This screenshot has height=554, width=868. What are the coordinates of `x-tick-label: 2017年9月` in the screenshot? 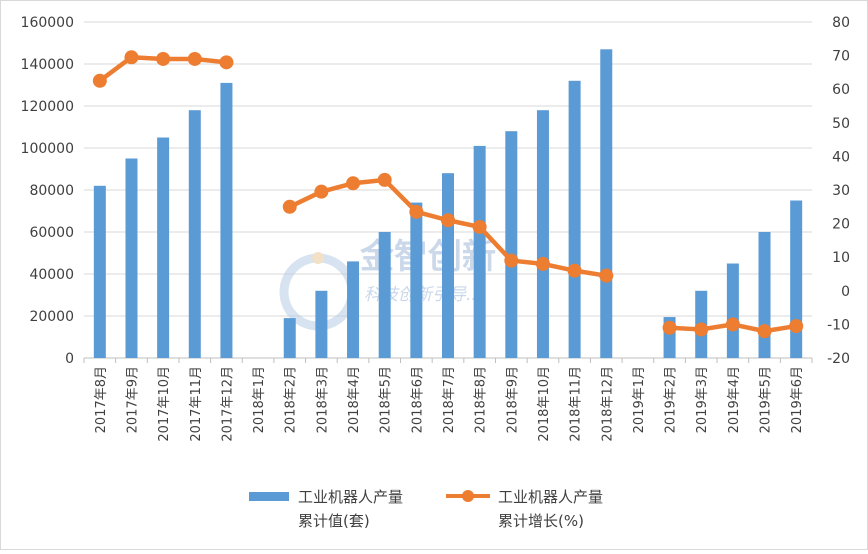 It's located at (132, 399).